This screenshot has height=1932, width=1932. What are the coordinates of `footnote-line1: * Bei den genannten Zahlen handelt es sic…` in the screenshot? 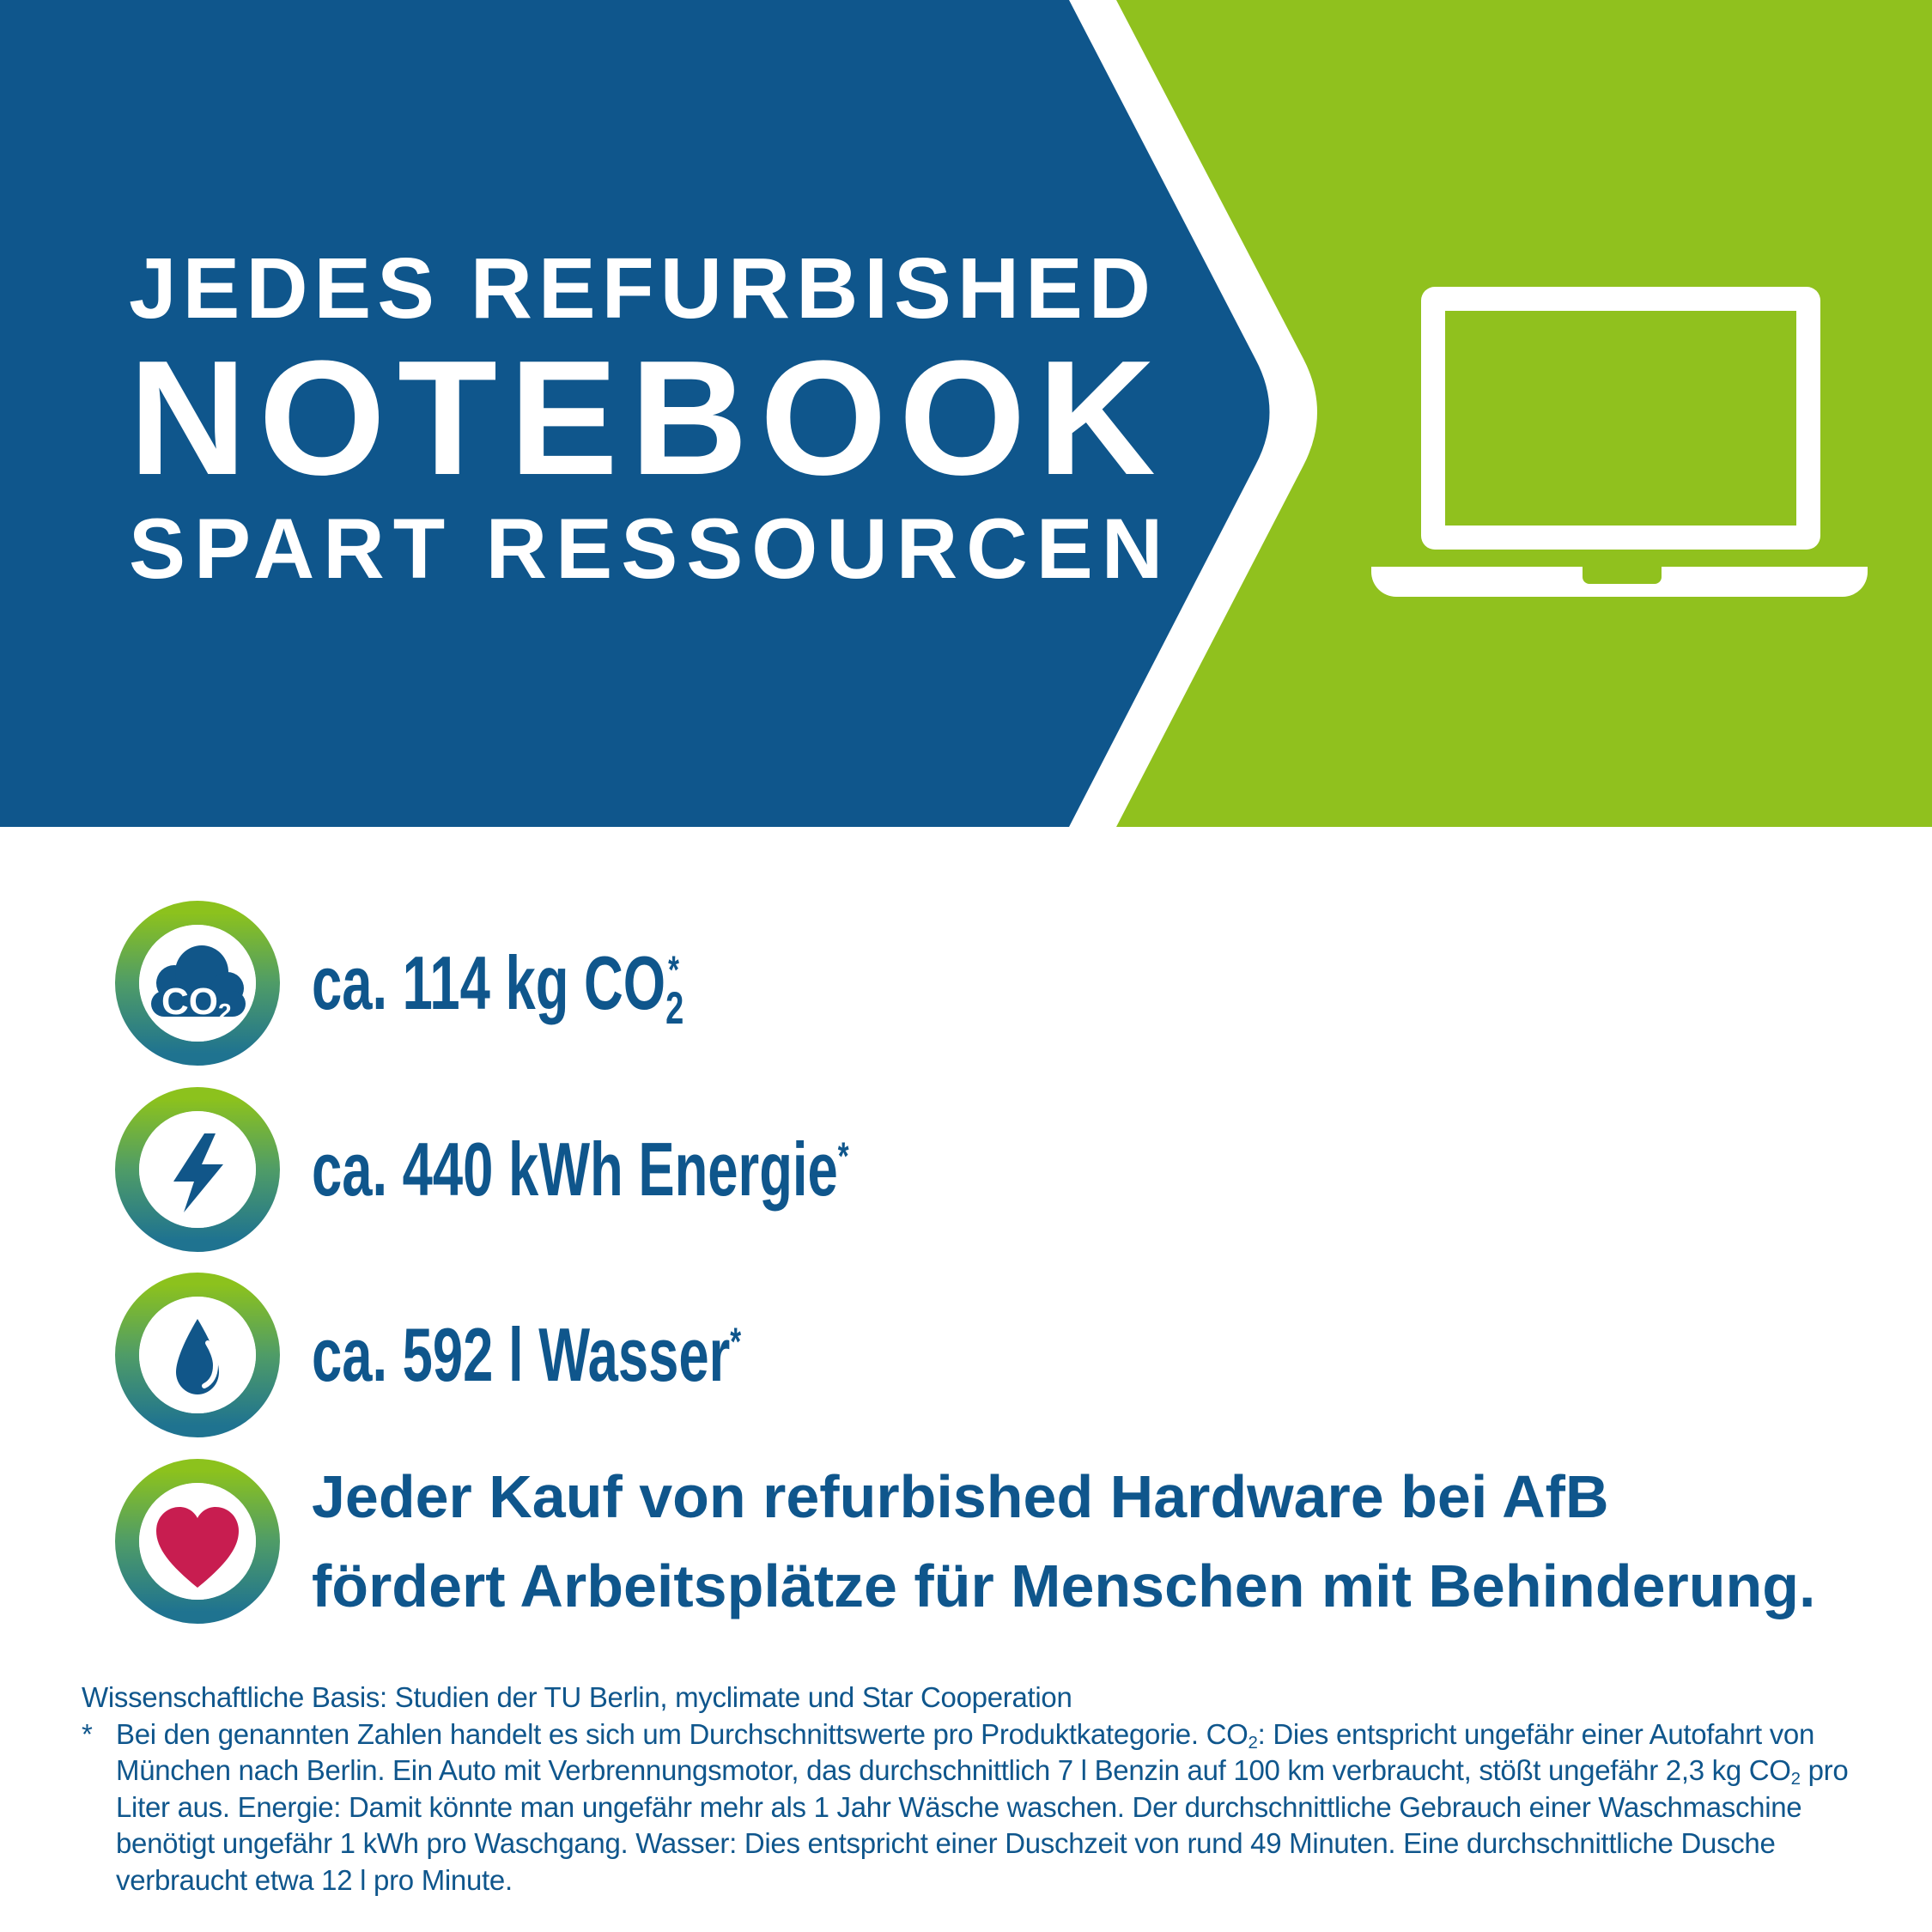 It's located at (948, 1735).